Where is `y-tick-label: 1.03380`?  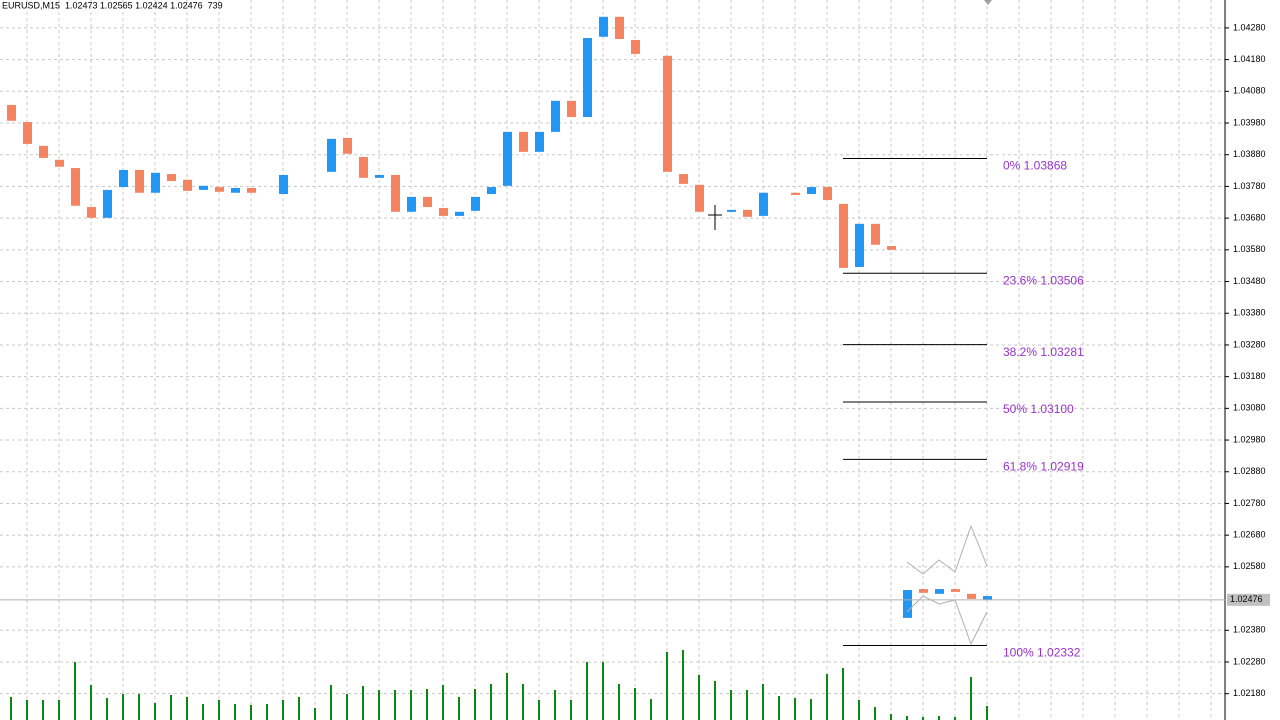
y-tick-label: 1.03380 is located at coordinates (1249, 313).